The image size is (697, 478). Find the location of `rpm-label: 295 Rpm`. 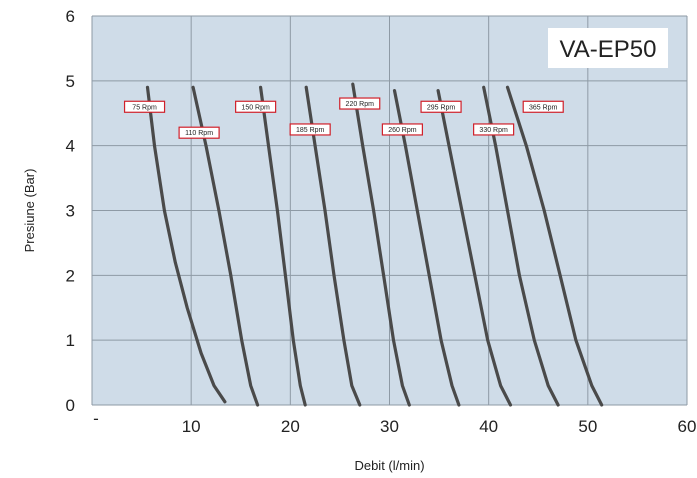

rpm-label: 295 Rpm is located at coordinates (441, 107).